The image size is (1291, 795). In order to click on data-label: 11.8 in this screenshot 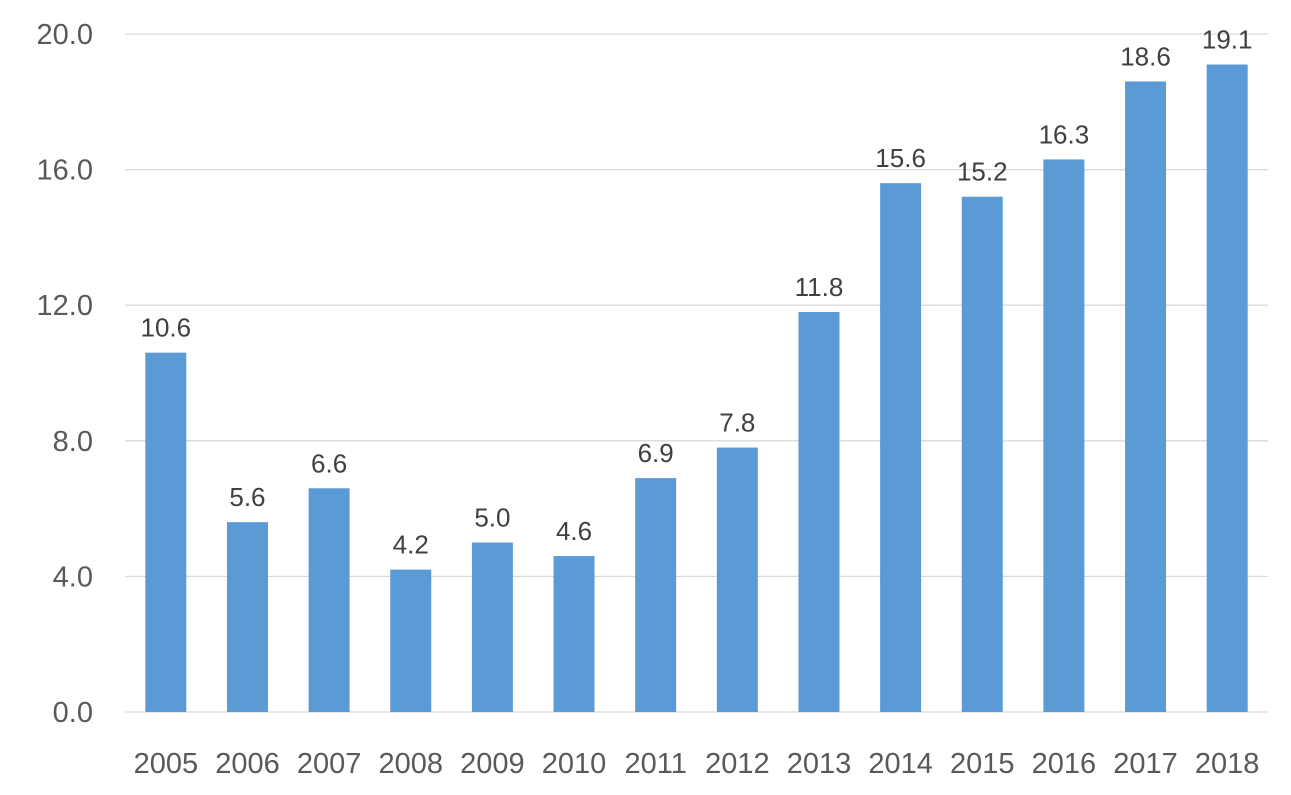, I will do `click(819, 287)`.